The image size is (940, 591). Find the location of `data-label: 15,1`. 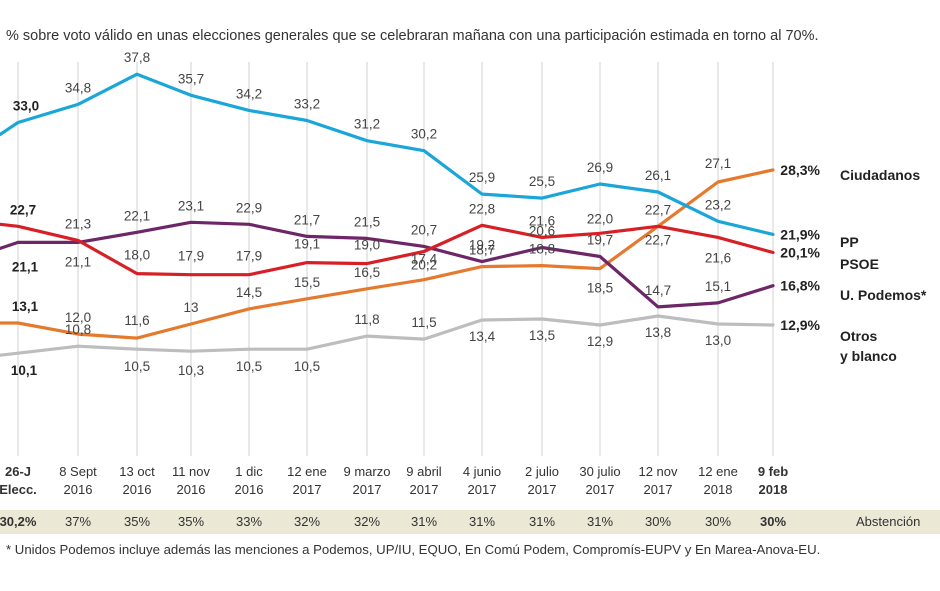

data-label: 15,1 is located at coordinates (718, 286).